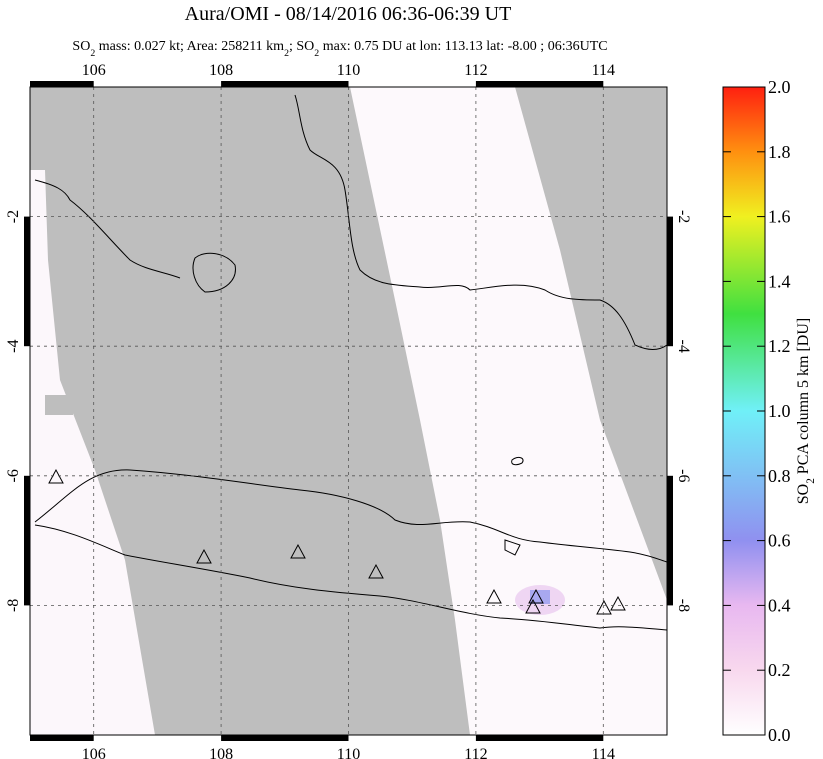 This screenshot has width=823, height=759. What do you see at coordinates (779, 87) in the screenshot?
I see `colorbar-tick-label: 2.0` at bounding box center [779, 87].